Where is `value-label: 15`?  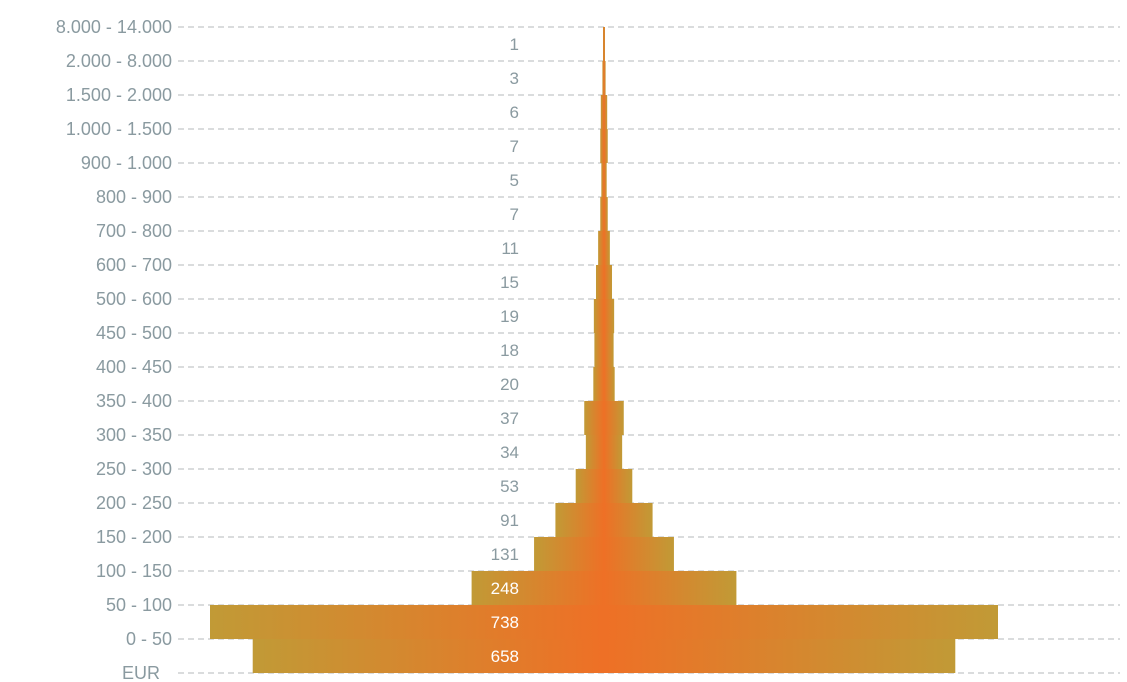
value-label: 15 is located at coordinates (509, 282).